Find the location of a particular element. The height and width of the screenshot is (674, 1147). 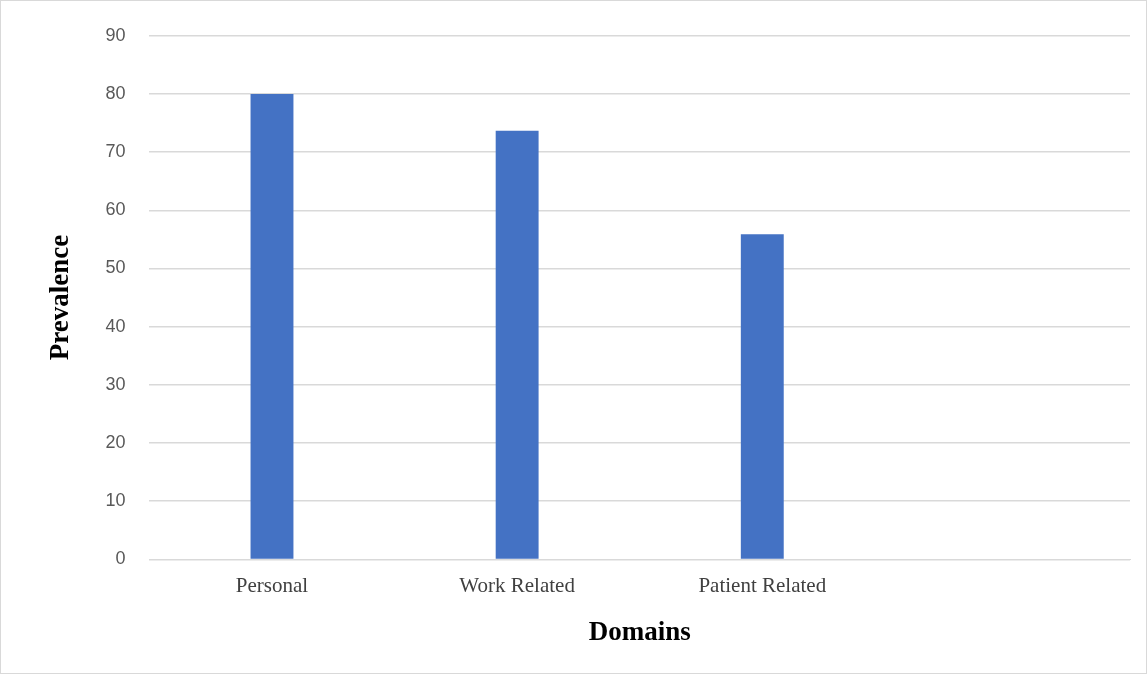

y-tick-label: 30 is located at coordinates (115, 383).